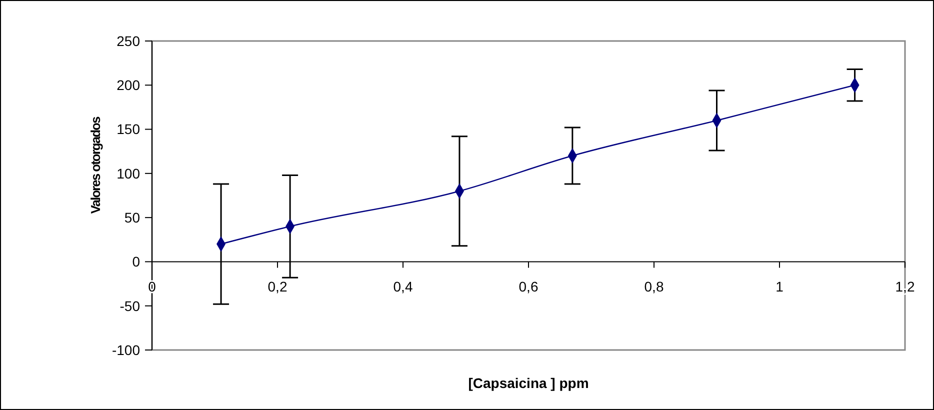 Image resolution: width=934 pixels, height=410 pixels. Describe the element at coordinates (132, 217) in the screenshot. I see `y-tick-label: 50` at that location.